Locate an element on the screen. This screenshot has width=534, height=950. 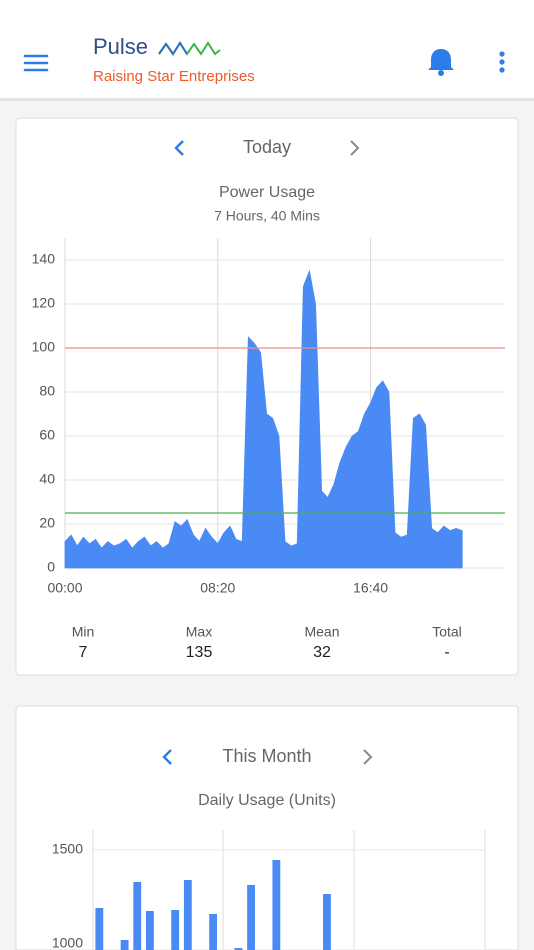
x-tick-label: 00:00 is located at coordinates (64, 588).